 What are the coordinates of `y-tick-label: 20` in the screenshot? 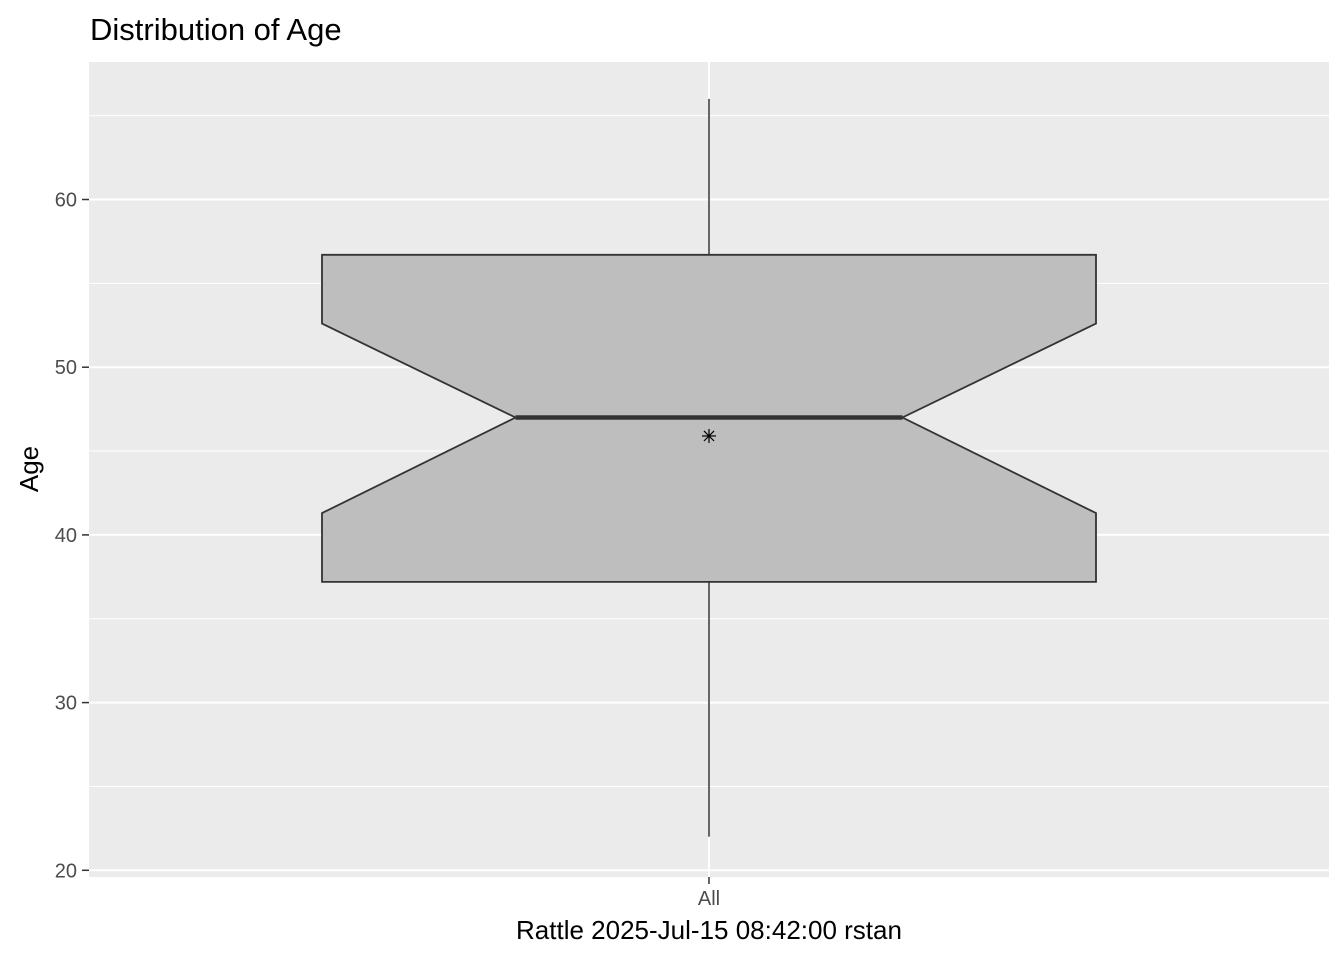 It's located at (66, 871).